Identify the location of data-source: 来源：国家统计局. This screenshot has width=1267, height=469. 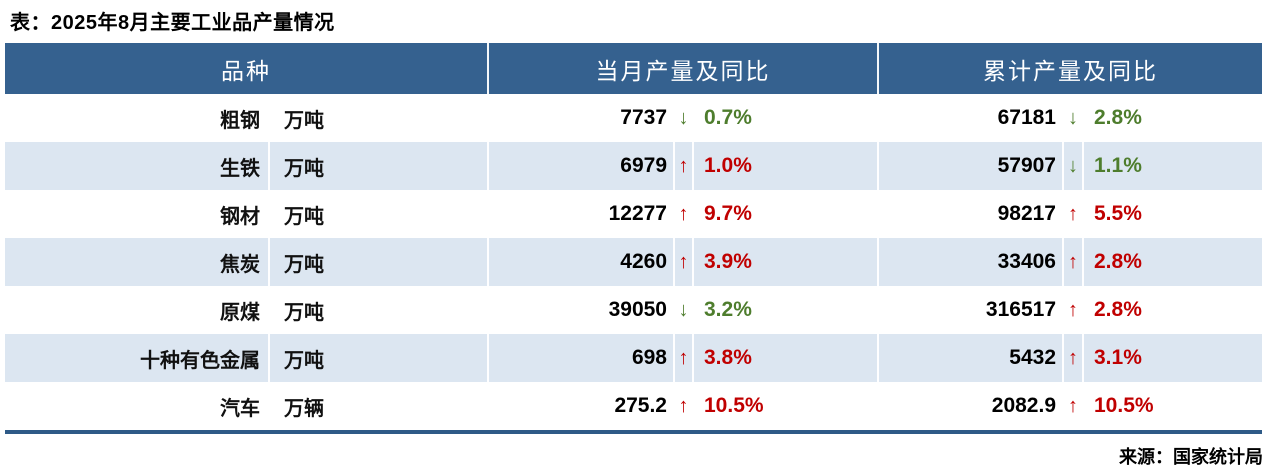
(1191, 457).